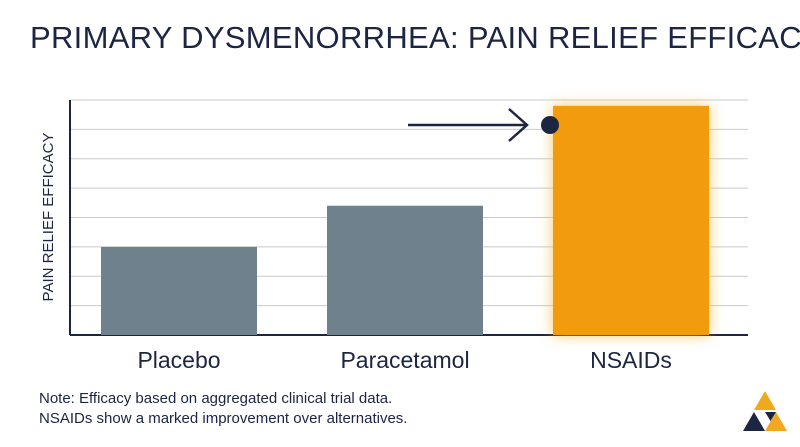  Describe the element at coordinates (631, 360) in the screenshot. I see `category-label-nsaids: NSAIDs` at that location.